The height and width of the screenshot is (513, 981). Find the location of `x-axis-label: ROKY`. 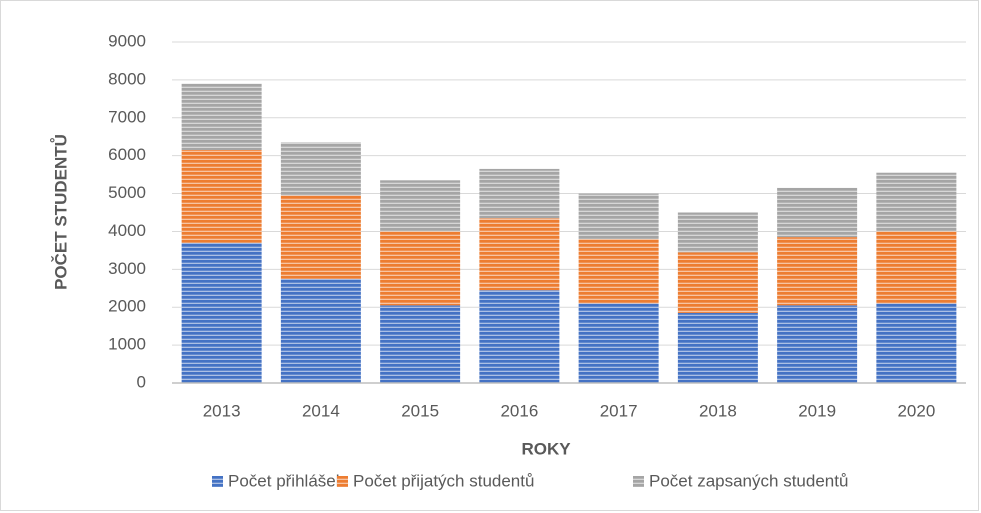

x-axis-label: ROKY is located at coordinates (546, 448).